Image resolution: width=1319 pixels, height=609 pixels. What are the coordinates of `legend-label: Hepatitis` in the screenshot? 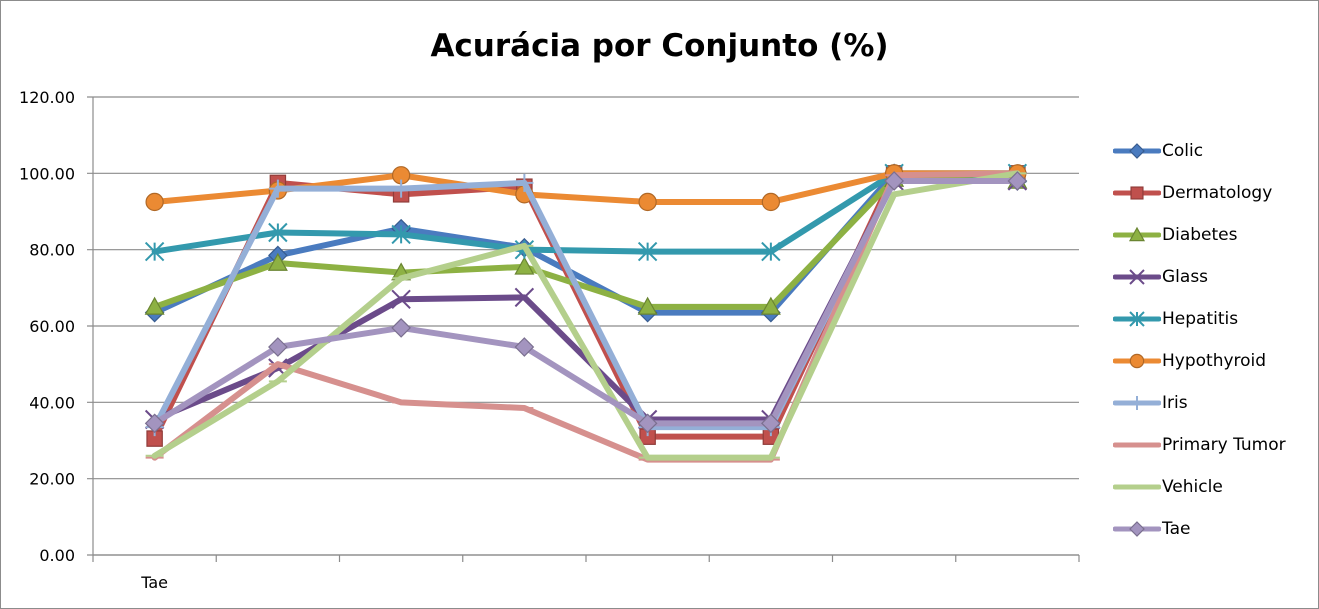 It's located at (1200, 319).